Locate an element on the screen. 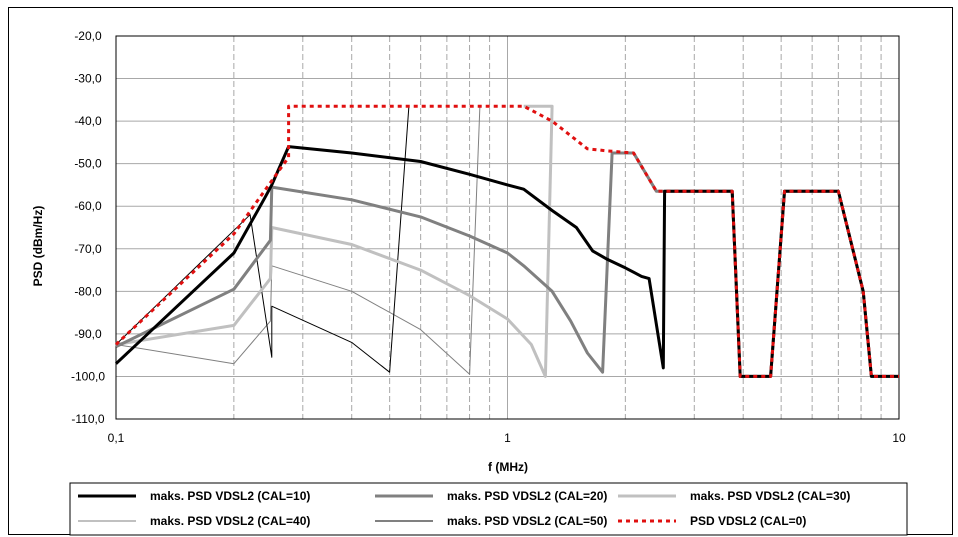 This screenshot has width=958, height=537. y-tick-label: -20,0 is located at coordinates (88, 36).